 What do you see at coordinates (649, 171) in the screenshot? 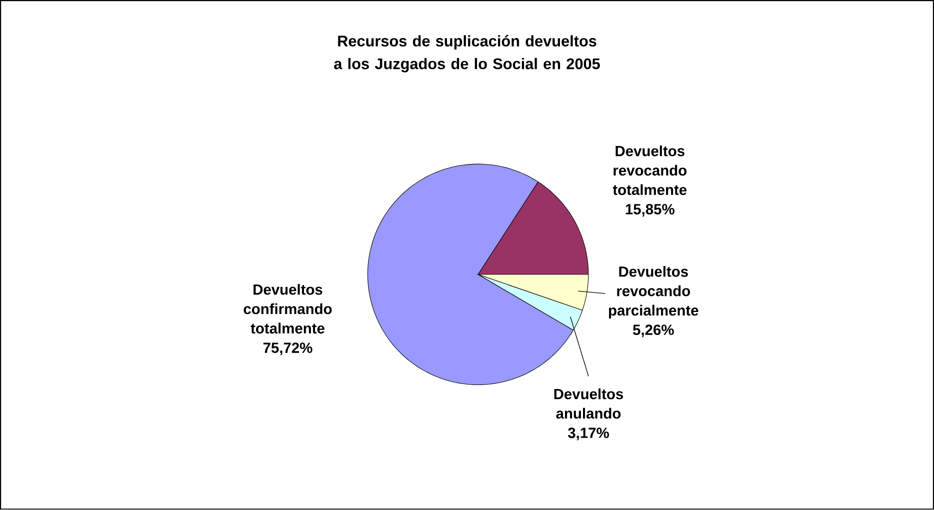
I see `slice-label: Devueltos revocando totalmente` at bounding box center [649, 171].